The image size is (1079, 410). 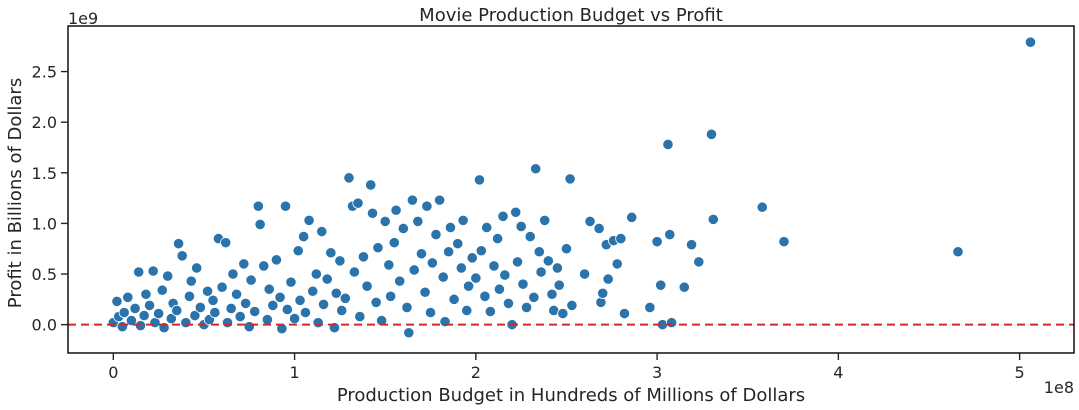 What do you see at coordinates (44, 274) in the screenshot?
I see `y-tick-label: 0.5` at bounding box center [44, 274].